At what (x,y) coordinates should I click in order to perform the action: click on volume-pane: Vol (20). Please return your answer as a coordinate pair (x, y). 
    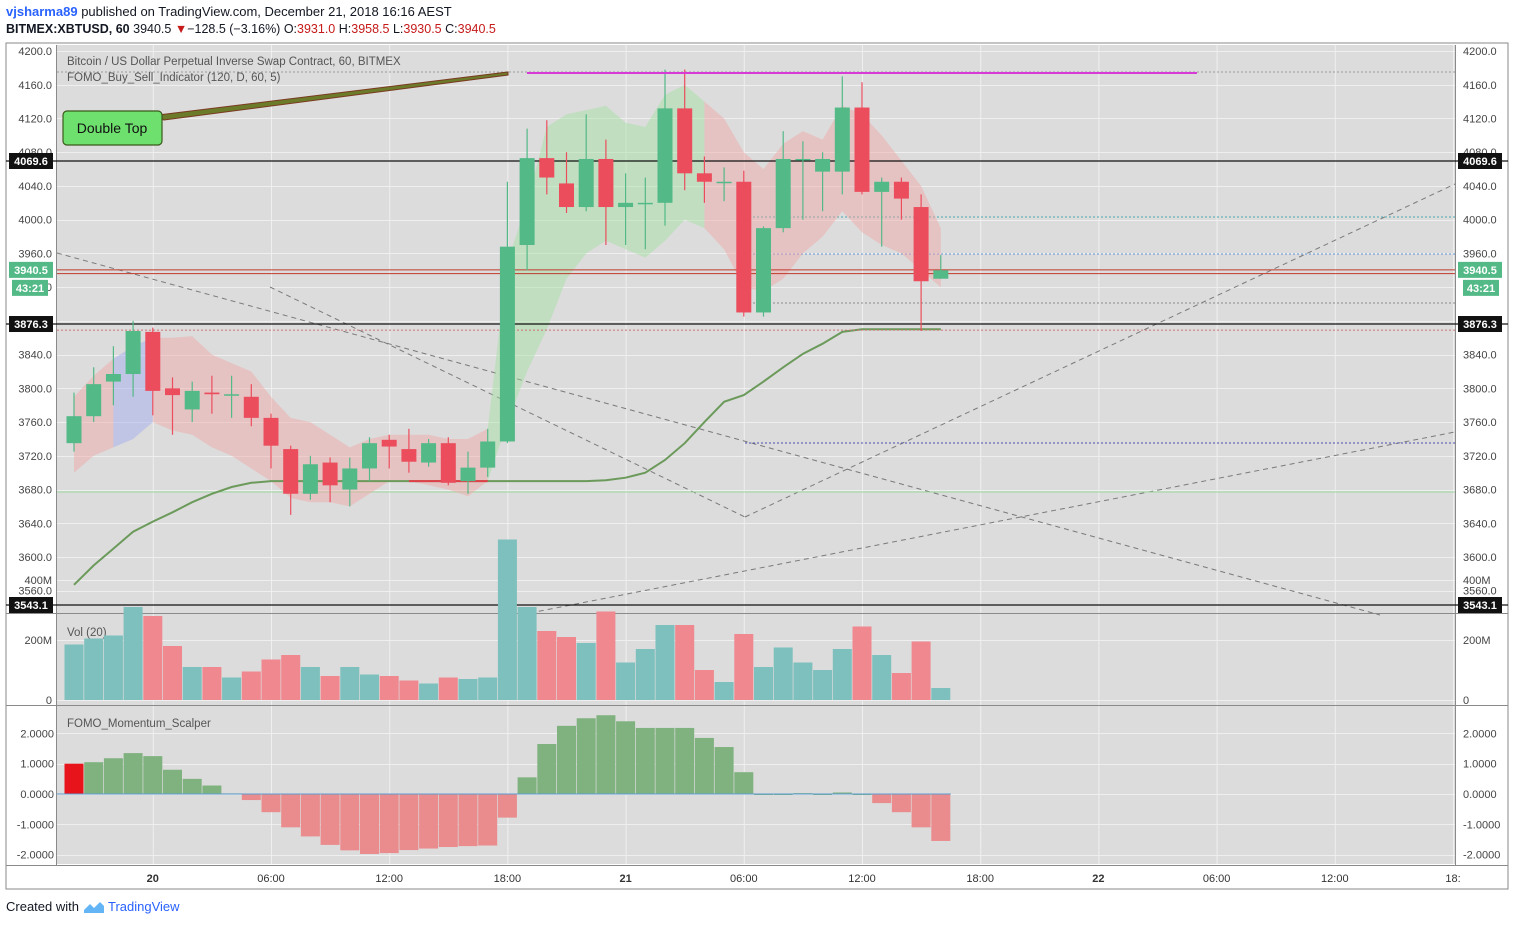
    Looking at the image, I should click on (507, 620).